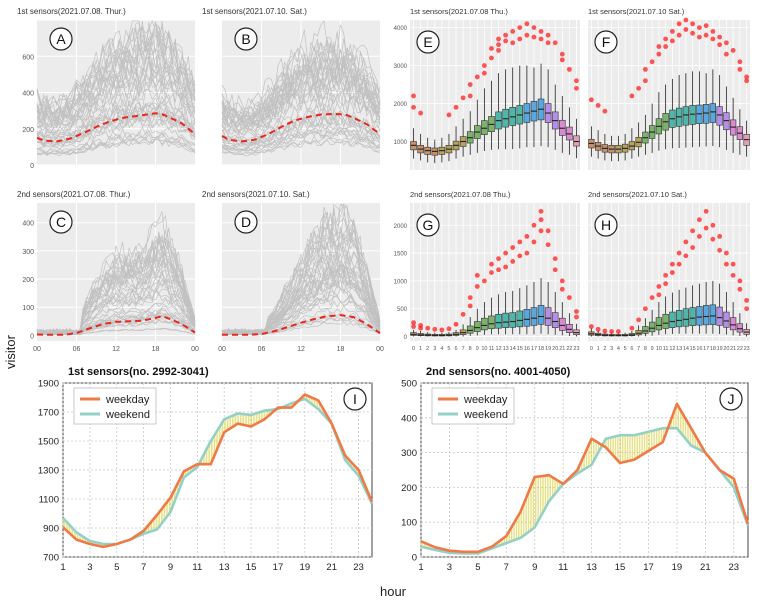  I want to click on mean-line, so click(301, 325).